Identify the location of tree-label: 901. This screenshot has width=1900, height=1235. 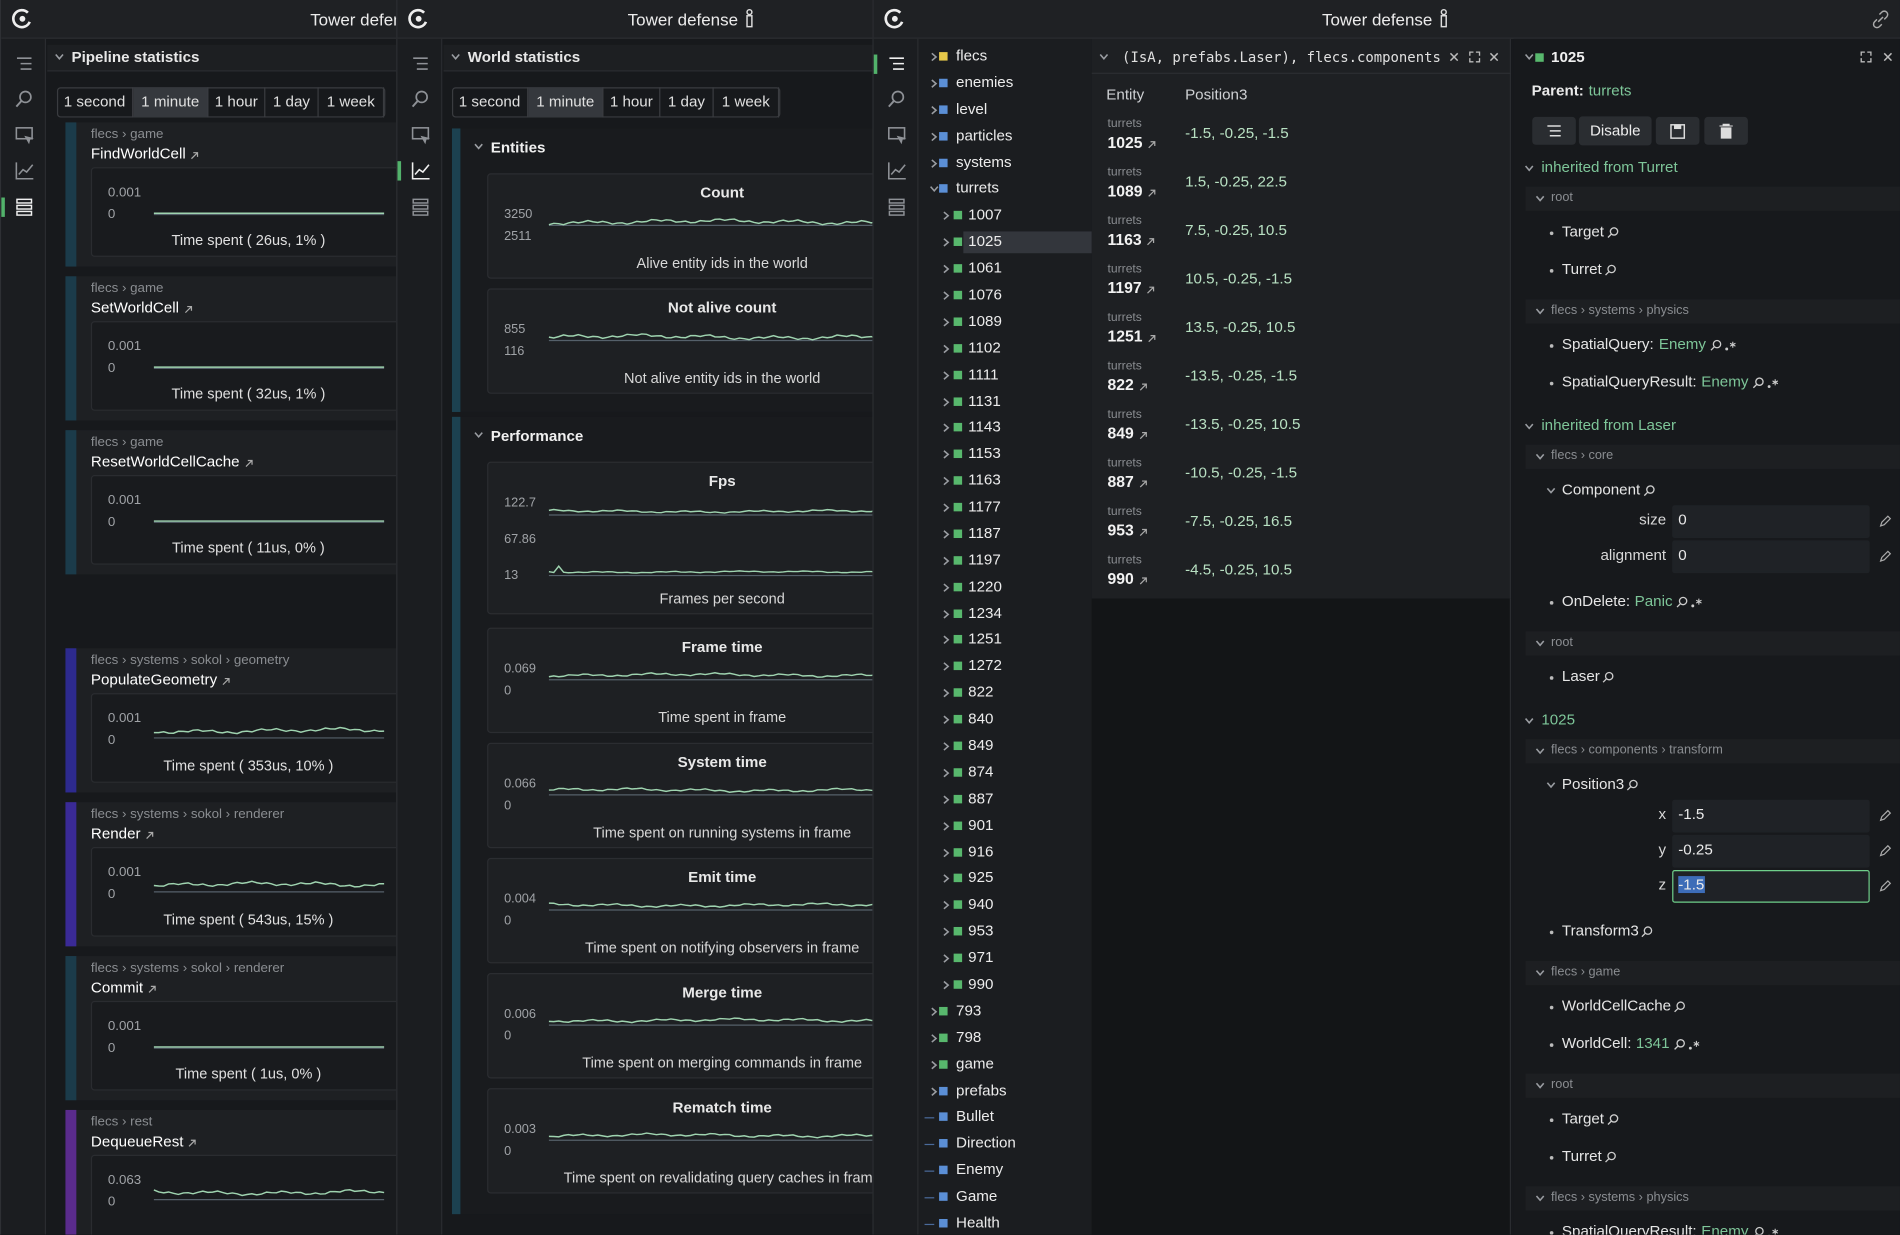
(980, 824).